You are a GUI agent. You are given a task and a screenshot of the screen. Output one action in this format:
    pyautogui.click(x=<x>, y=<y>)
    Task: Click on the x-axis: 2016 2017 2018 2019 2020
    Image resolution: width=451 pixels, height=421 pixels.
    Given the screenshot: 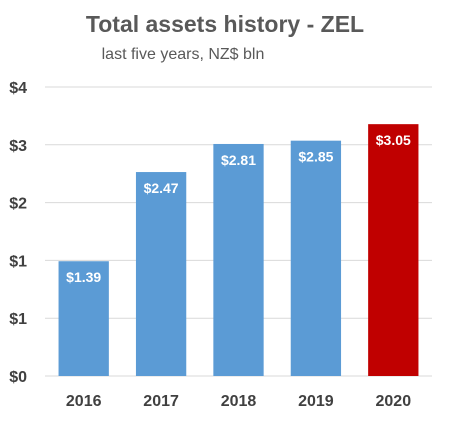 What is the action you would take?
    pyautogui.click(x=238, y=401)
    